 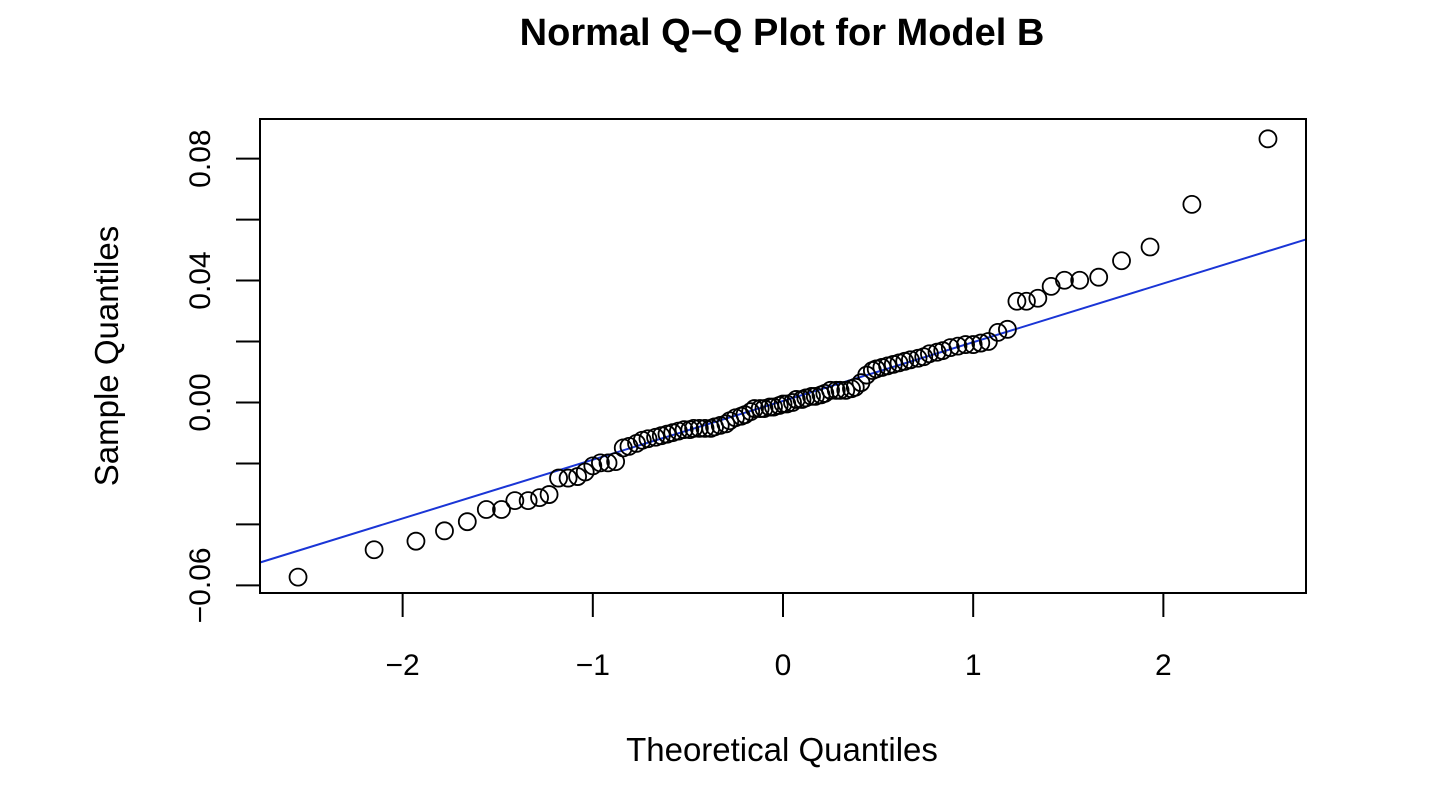 I want to click on chart-title: Normal Q−Q Plot for Model B, so click(x=782, y=33).